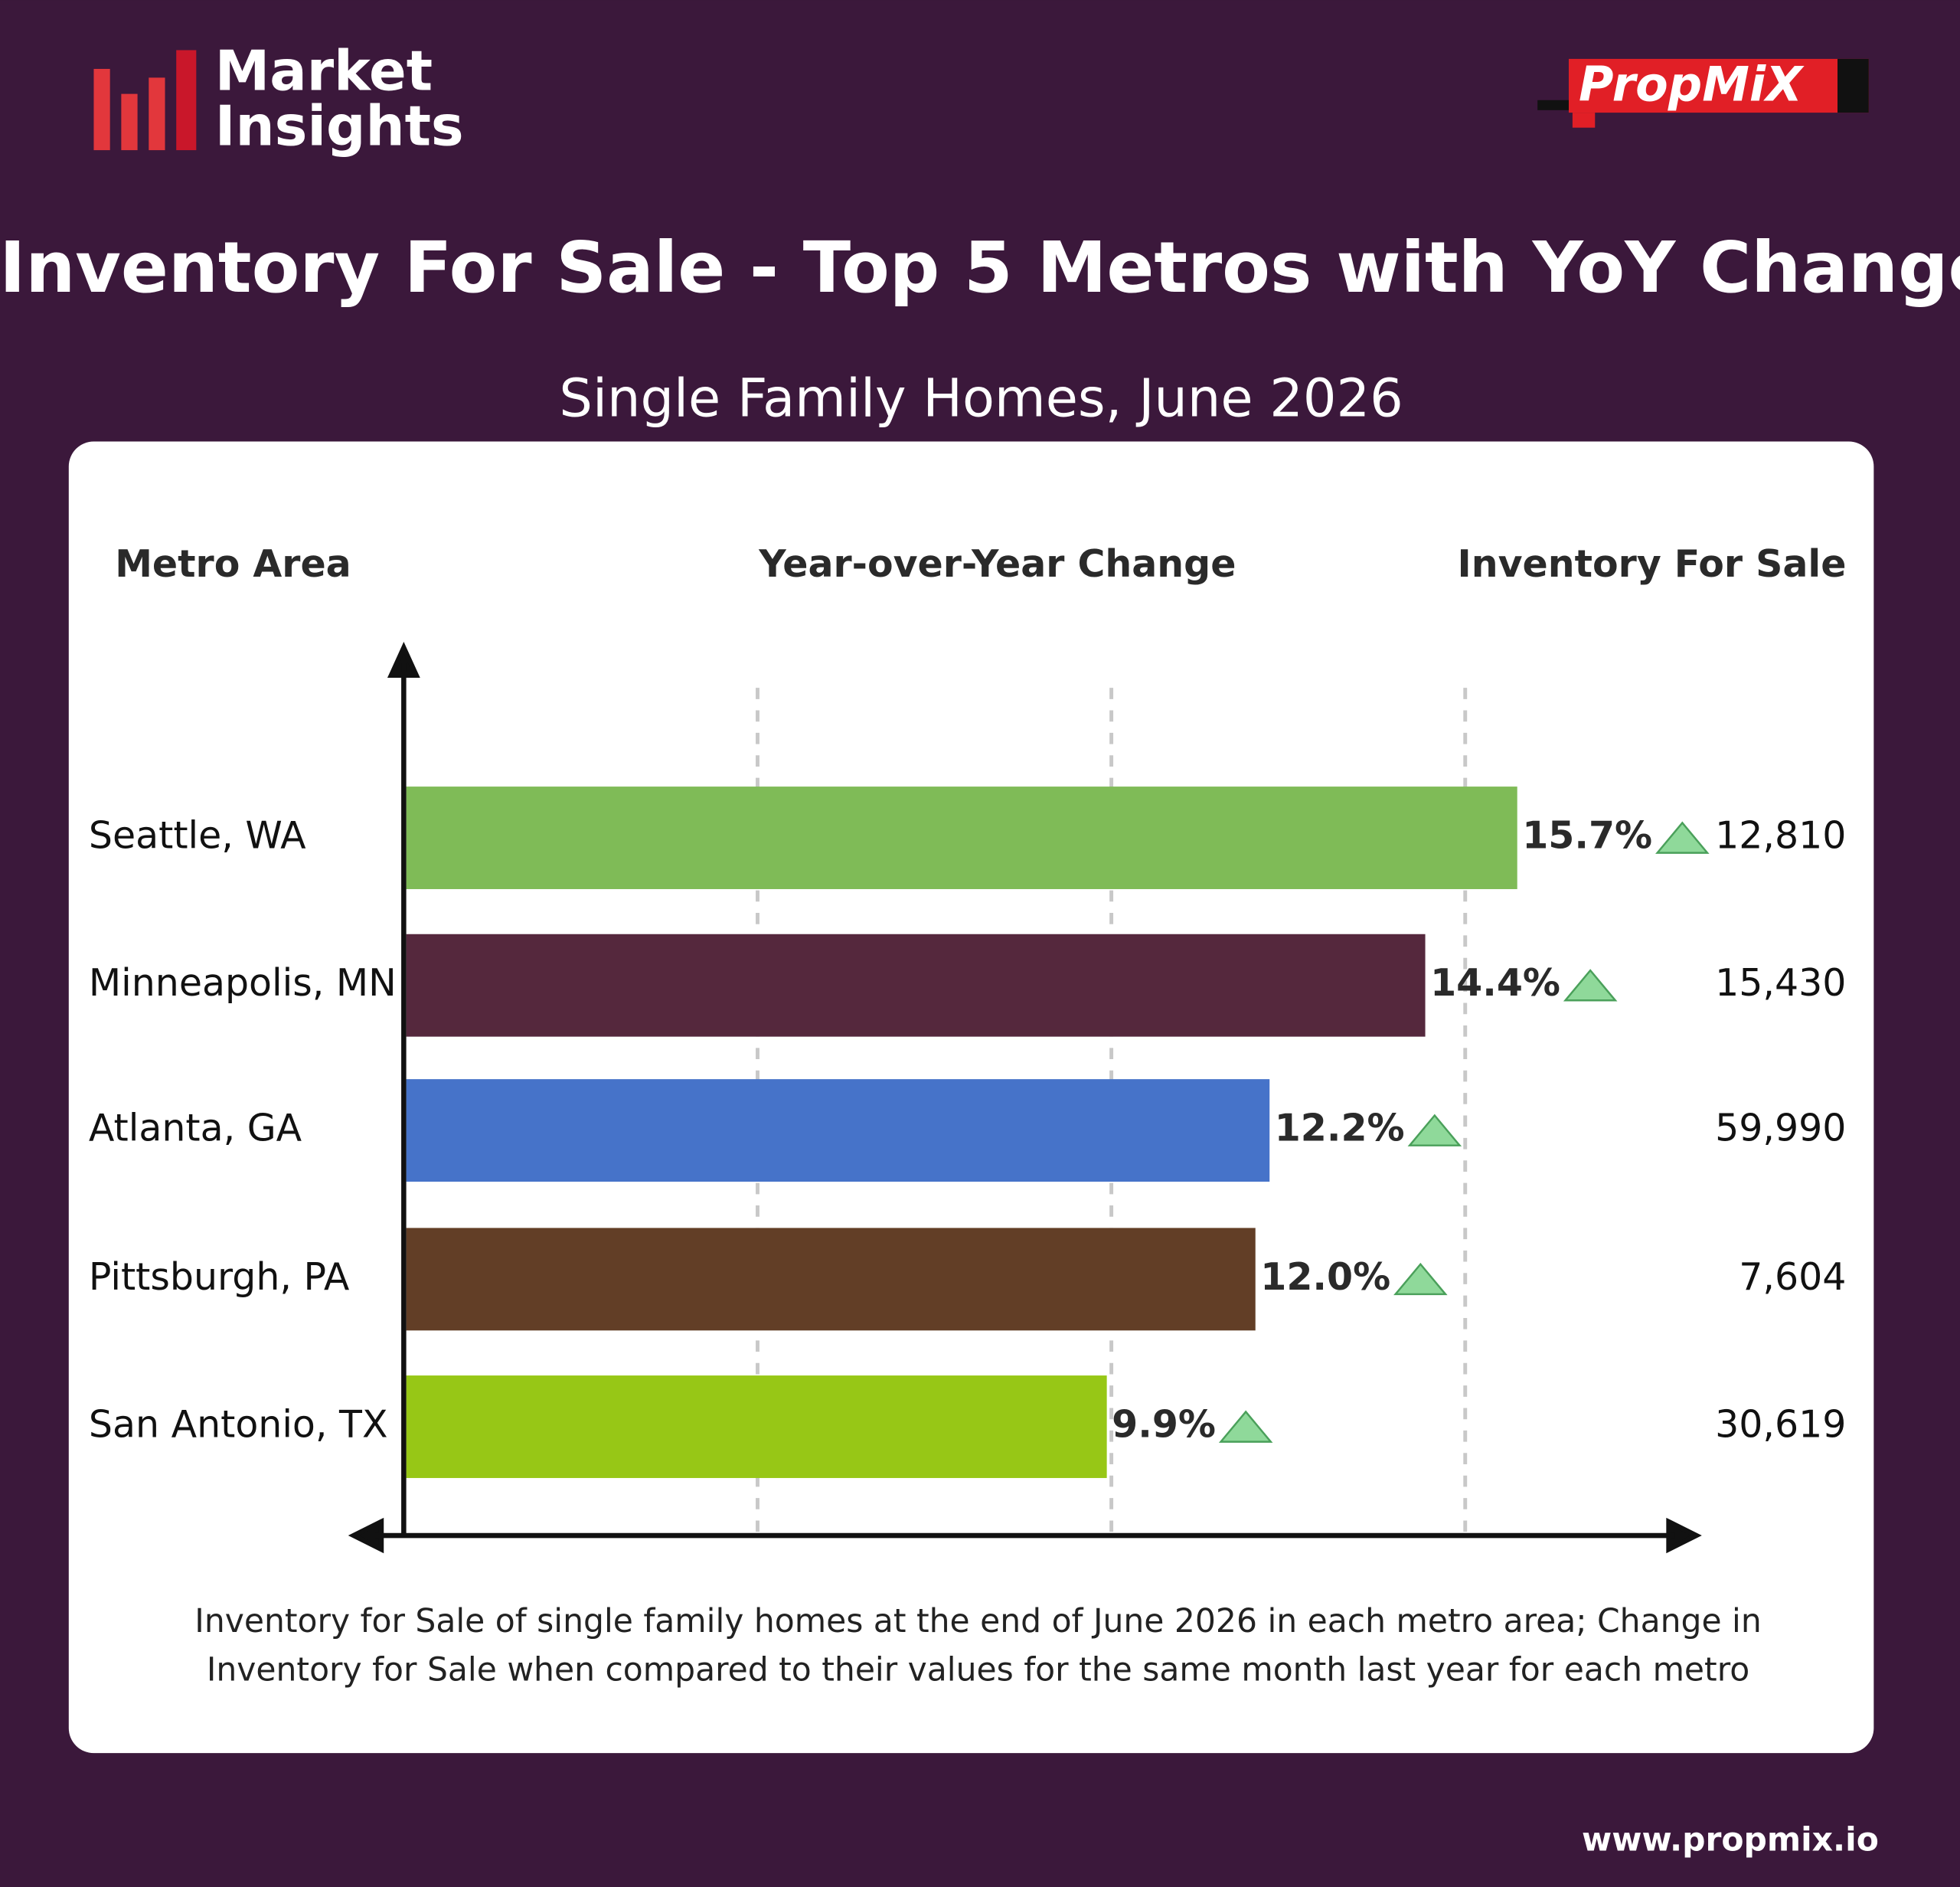  What do you see at coordinates (1495, 983) in the screenshot?
I see `value-label: 14.4%` at bounding box center [1495, 983].